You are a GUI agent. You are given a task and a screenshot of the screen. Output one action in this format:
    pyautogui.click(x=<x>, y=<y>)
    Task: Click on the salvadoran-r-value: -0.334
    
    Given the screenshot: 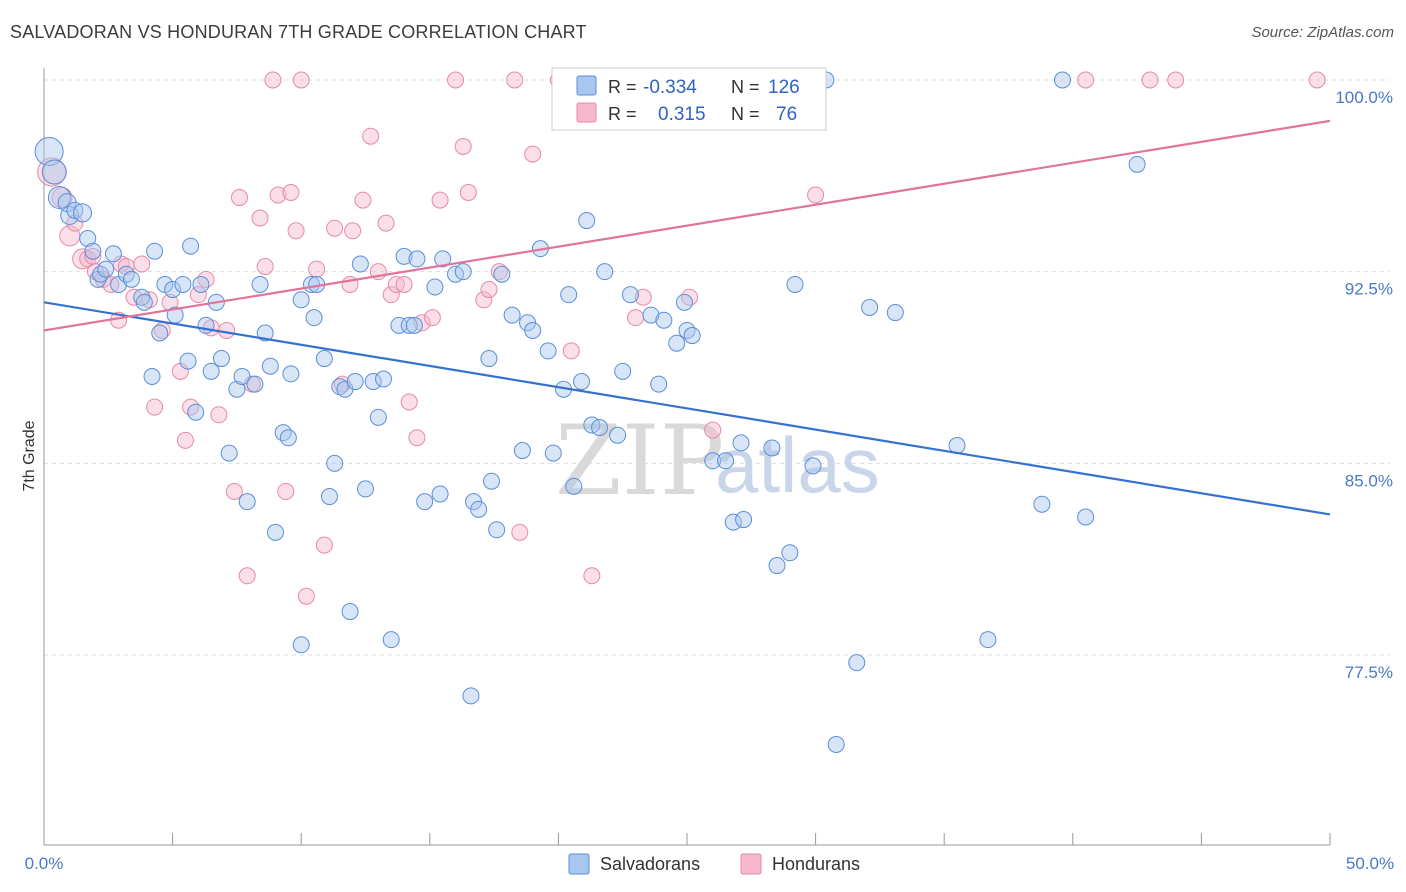 What is the action you would take?
    pyautogui.click(x=670, y=87)
    